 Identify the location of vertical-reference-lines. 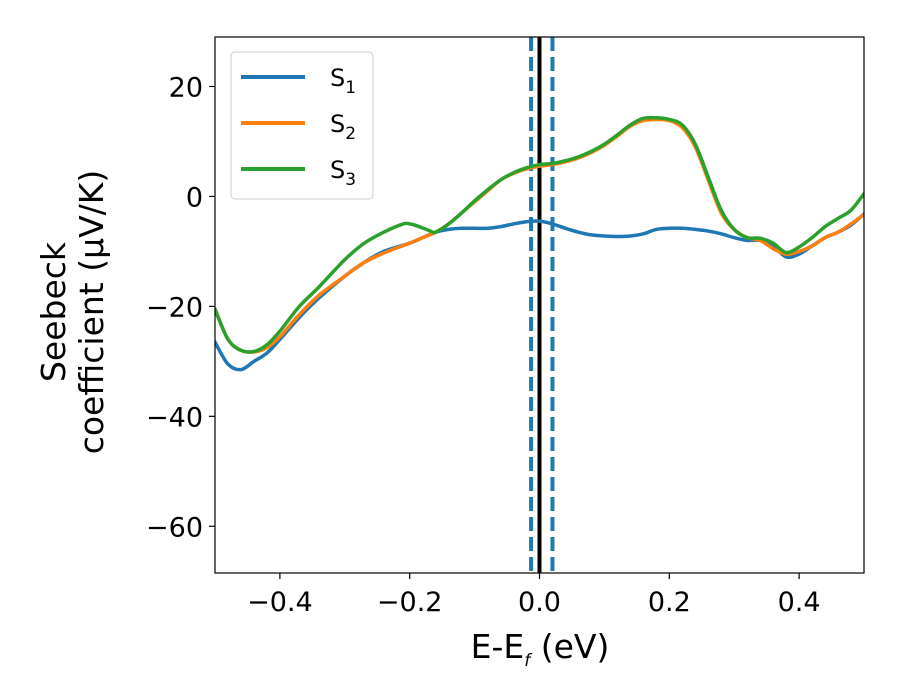
(542, 305).